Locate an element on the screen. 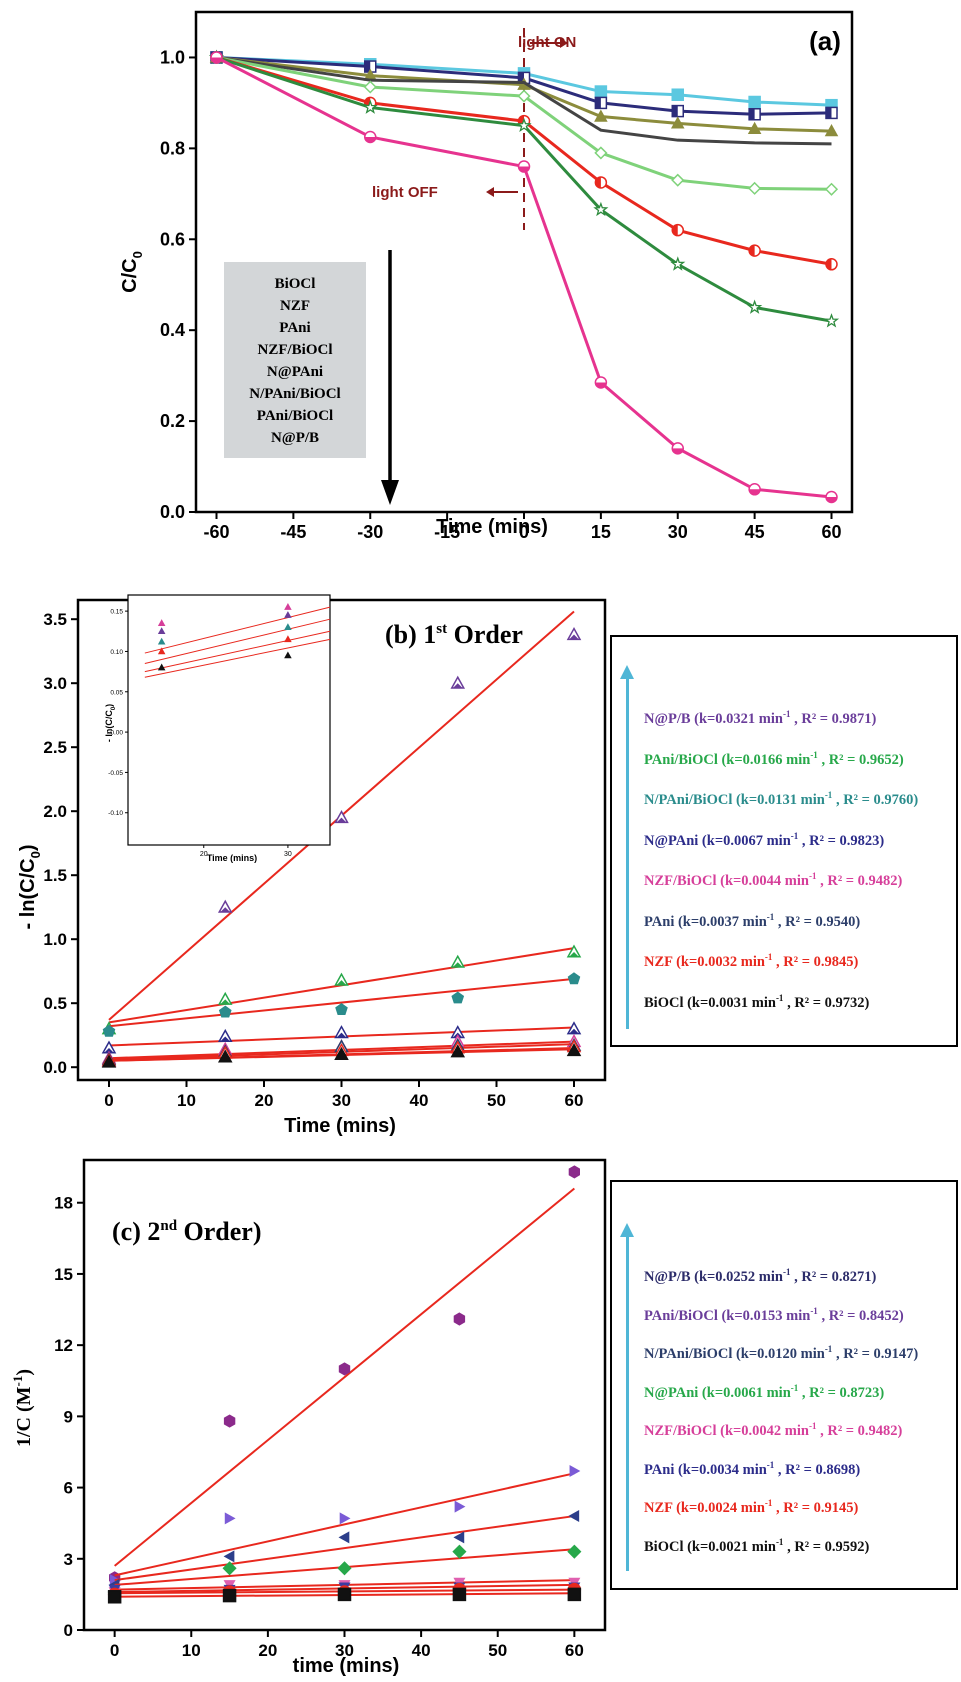  legend-r2: , R² = 0.8723) is located at coordinates (841, 1392).